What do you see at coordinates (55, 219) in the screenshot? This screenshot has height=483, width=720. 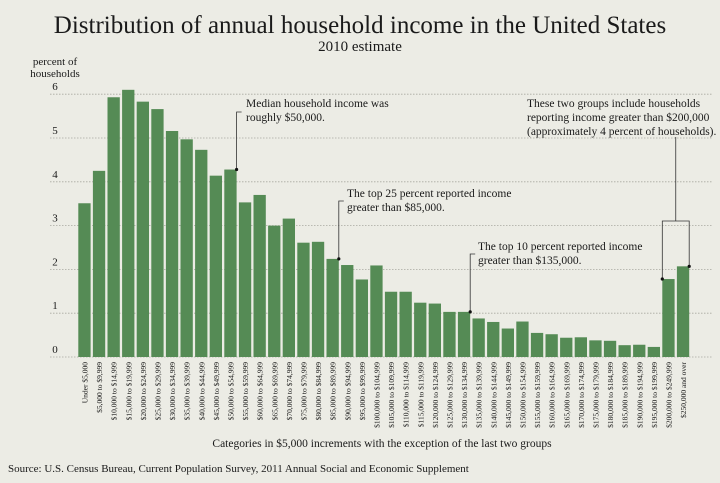 I see `y-tick-label: 3` at bounding box center [55, 219].